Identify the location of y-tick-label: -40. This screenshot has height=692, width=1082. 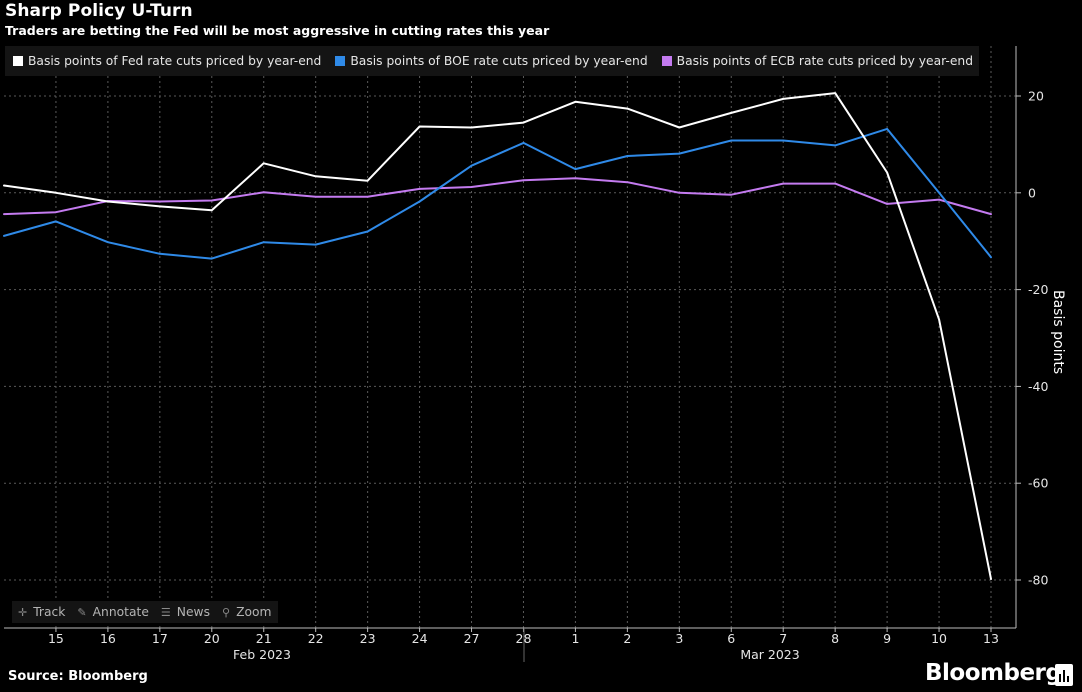
(1038, 386).